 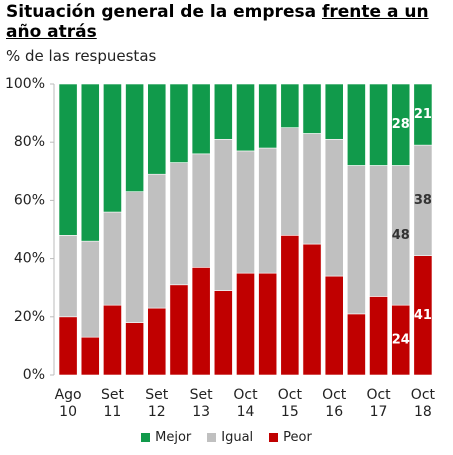 What do you see at coordinates (81, 56) in the screenshot?
I see `chart-subtitle: % de las respuestas` at bounding box center [81, 56].